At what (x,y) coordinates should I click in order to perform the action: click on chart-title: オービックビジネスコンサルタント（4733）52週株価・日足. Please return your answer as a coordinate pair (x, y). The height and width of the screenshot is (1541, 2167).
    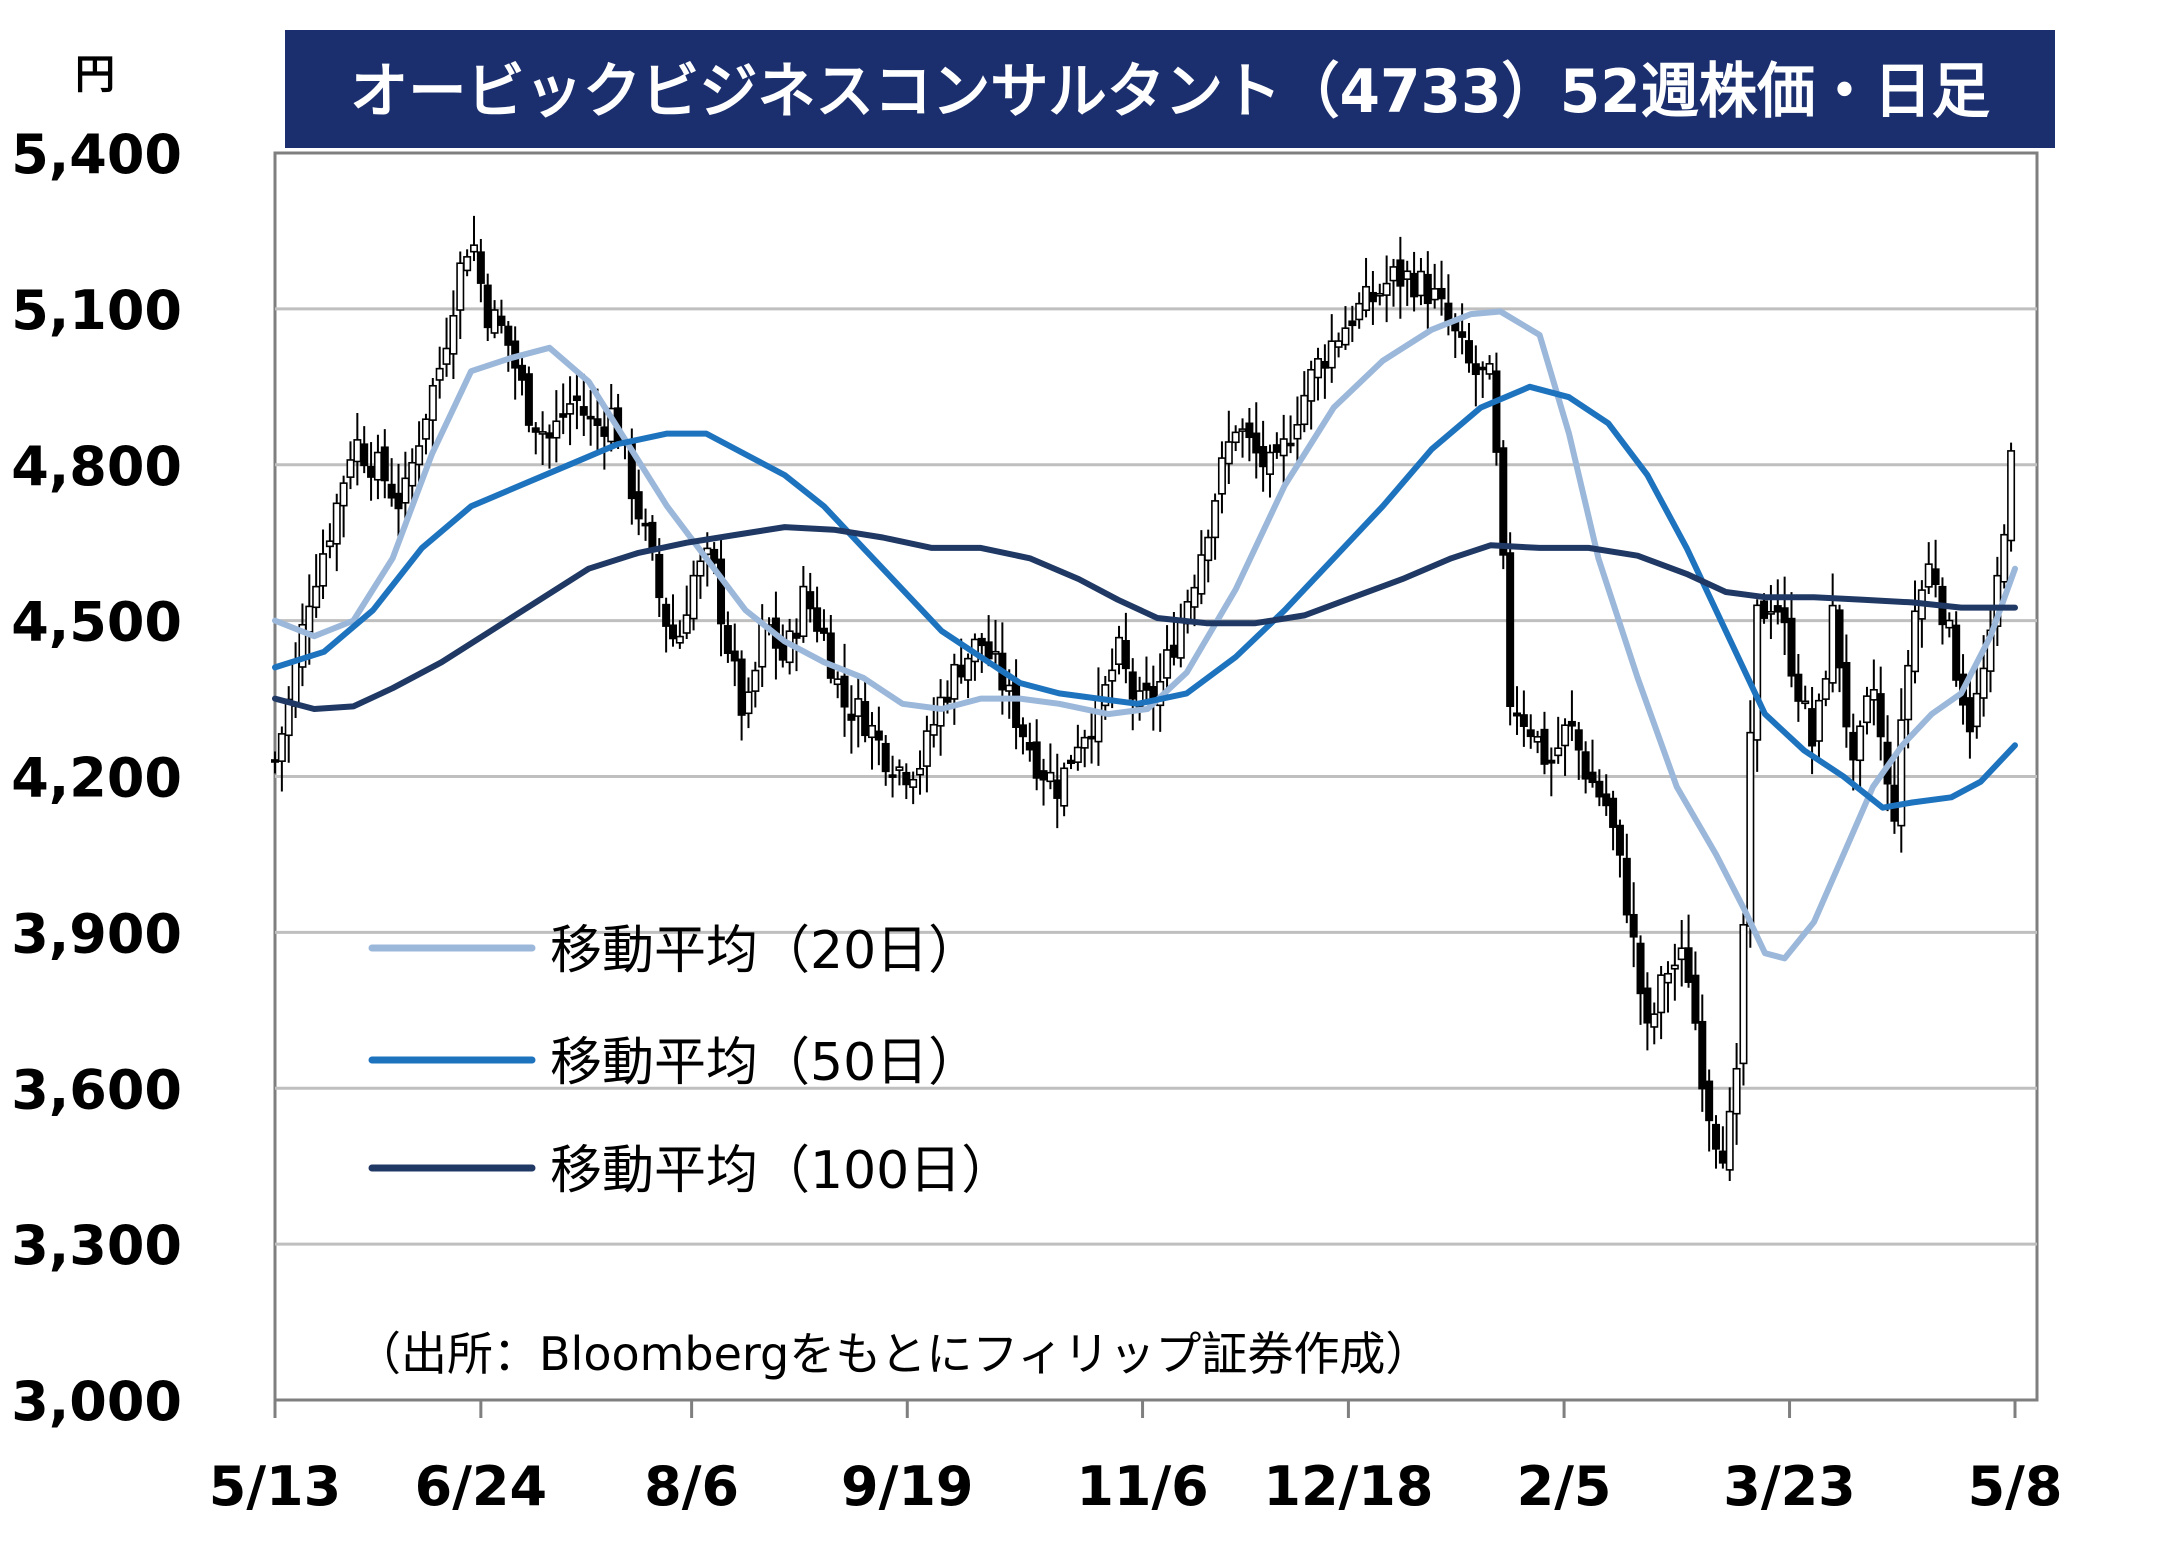
    Looking at the image, I should click on (1170, 92).